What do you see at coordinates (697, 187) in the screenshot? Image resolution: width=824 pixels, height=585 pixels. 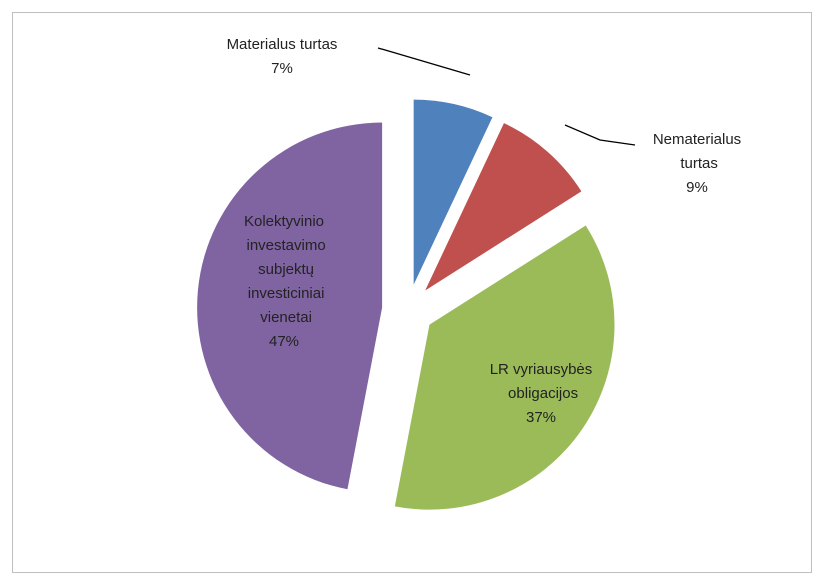 I see `slice-value-label: 9%` at bounding box center [697, 187].